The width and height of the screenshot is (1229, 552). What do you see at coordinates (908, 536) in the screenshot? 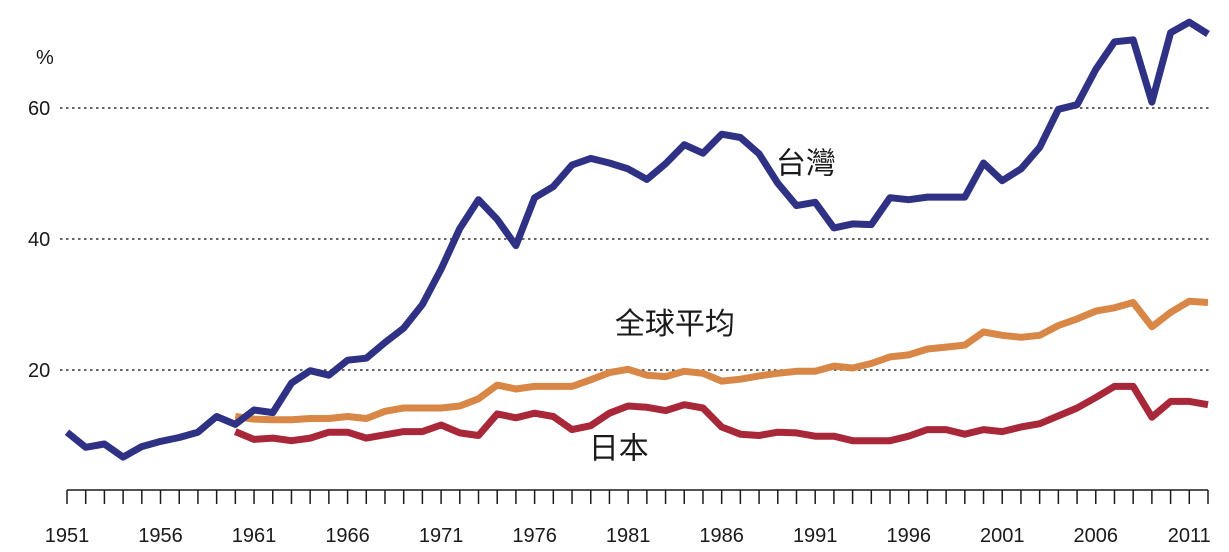
I see `x-tick-label-1996: 1996` at bounding box center [908, 536].